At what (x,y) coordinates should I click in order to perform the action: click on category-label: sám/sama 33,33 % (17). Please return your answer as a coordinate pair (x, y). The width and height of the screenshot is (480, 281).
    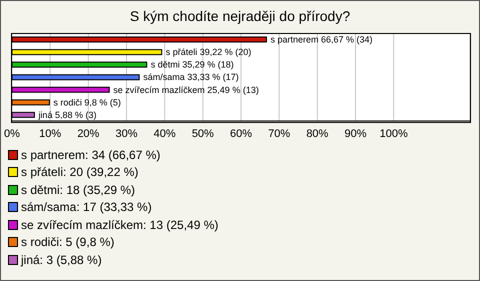
    Looking at the image, I should click on (191, 77).